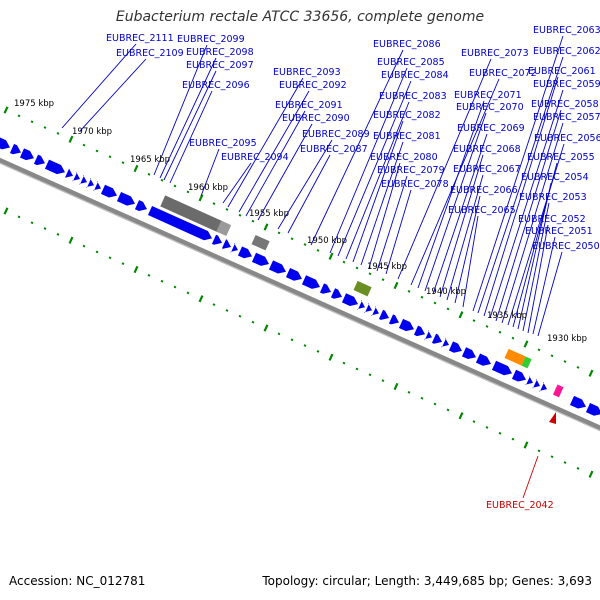 Image resolution: width=600 pixels, height=600 pixels. I want to click on gene-label: EUBREC_2071, so click(488, 95).